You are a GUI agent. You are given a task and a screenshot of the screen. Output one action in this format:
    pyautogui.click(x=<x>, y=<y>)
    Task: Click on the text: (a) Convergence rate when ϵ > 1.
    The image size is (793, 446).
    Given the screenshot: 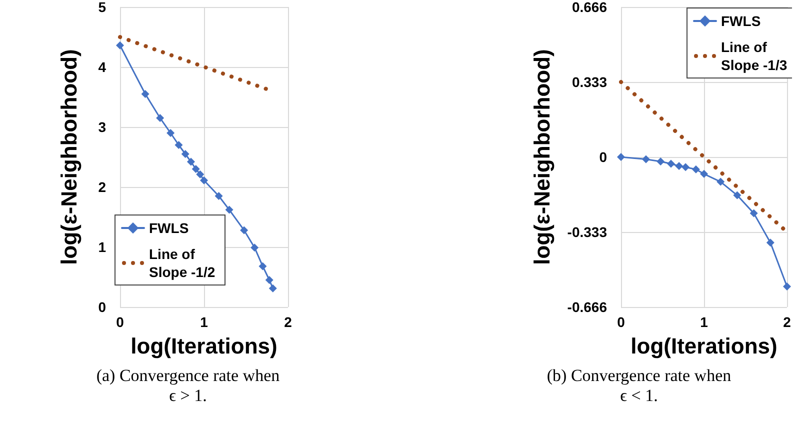 What is the action you would take?
    pyautogui.click(x=188, y=386)
    